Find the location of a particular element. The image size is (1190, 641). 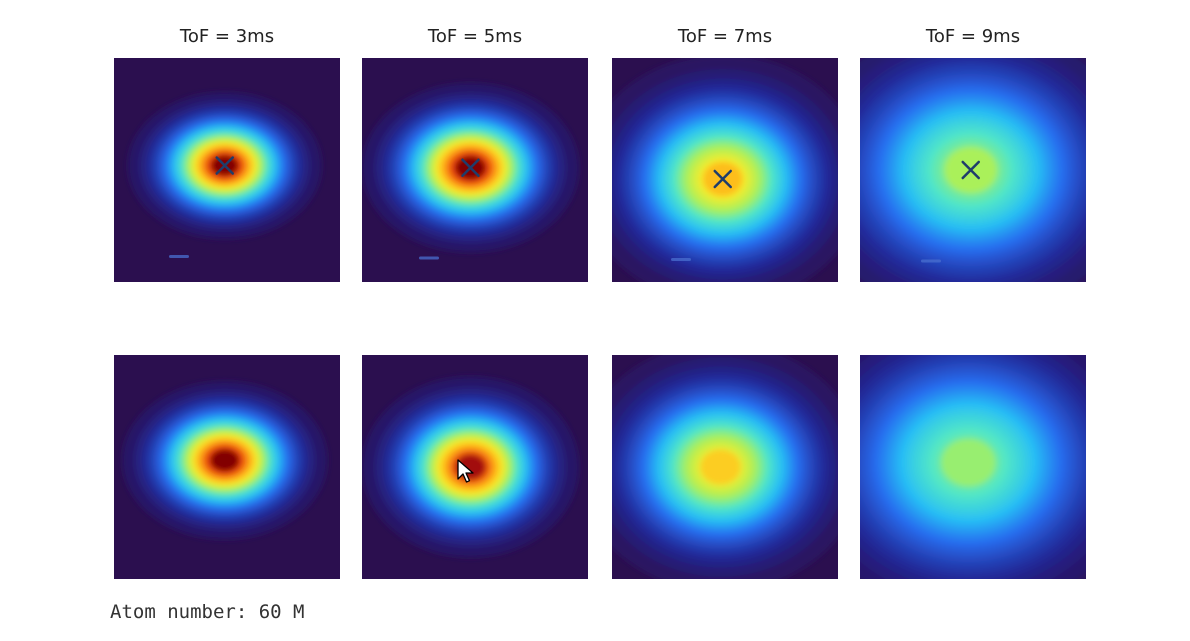

panel-title: ToF = 7ms is located at coordinates (725, 36).